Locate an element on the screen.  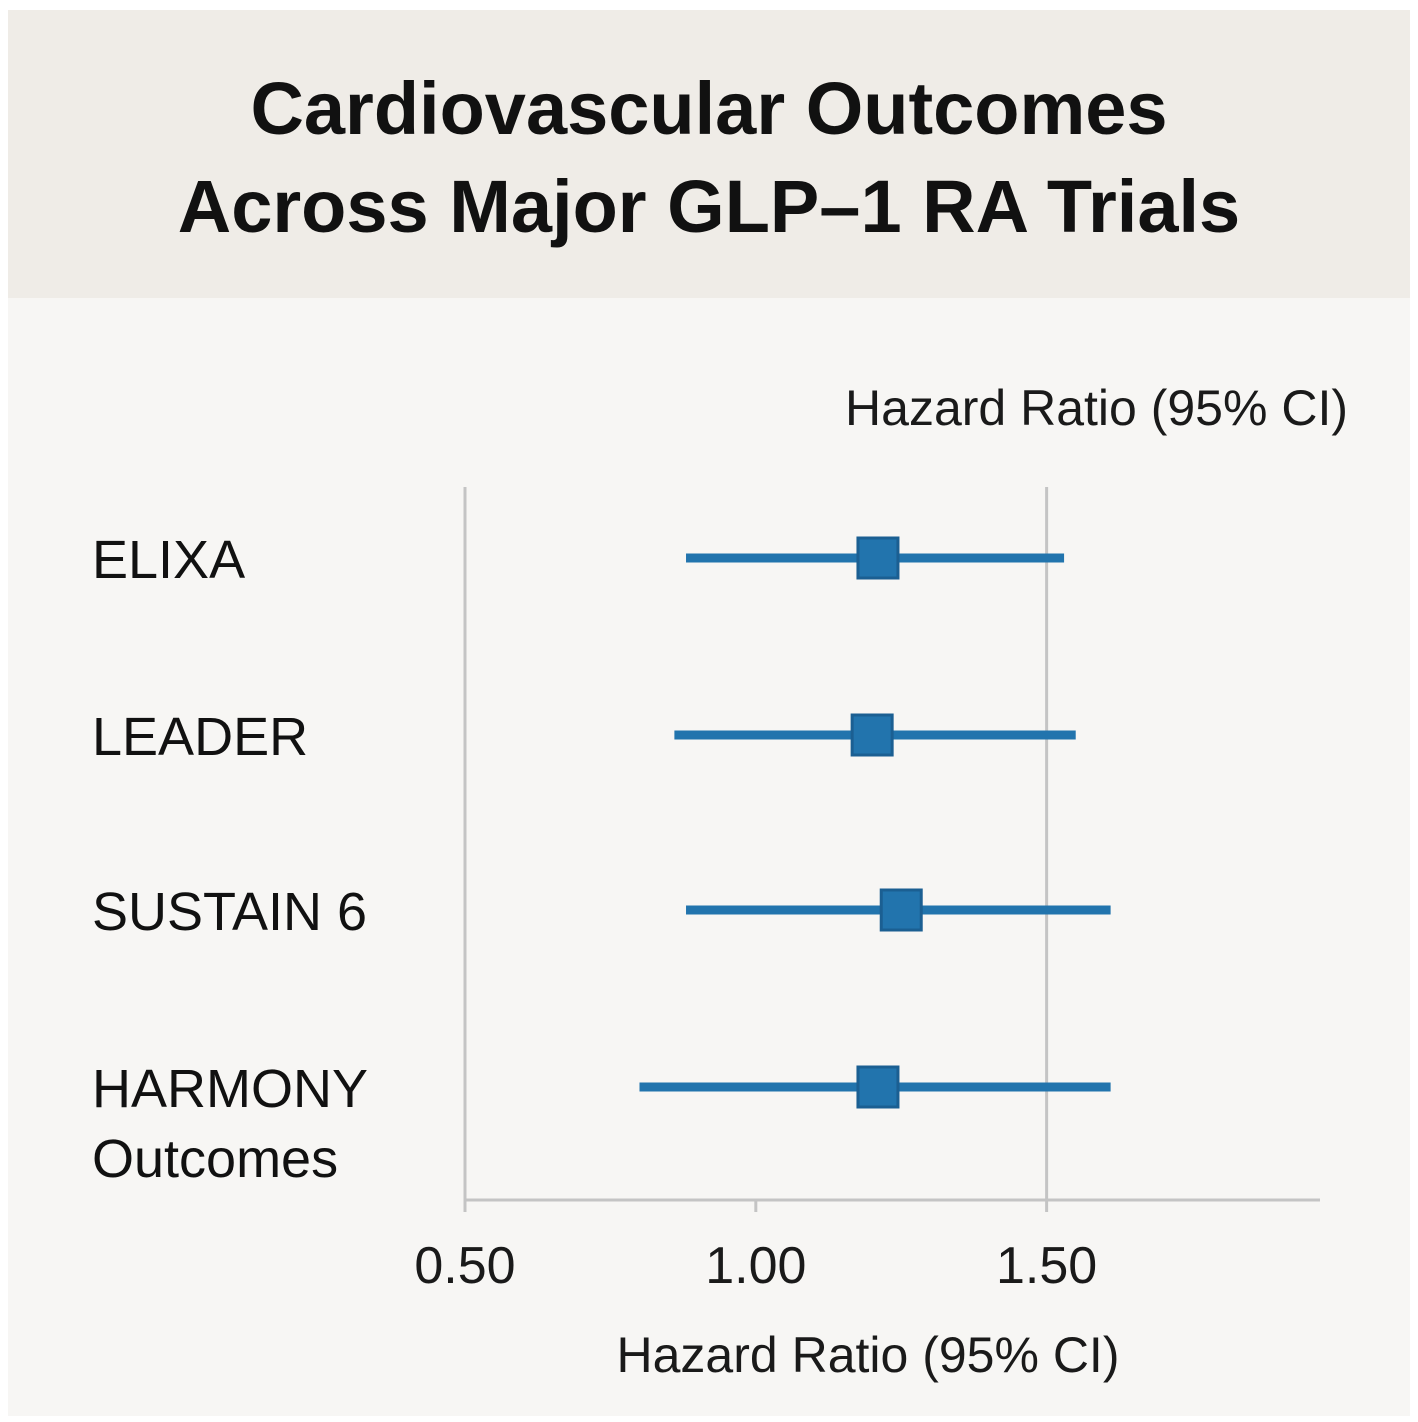
trial-row-3: HARMONY Outcomes is located at coordinates (601, 1124).